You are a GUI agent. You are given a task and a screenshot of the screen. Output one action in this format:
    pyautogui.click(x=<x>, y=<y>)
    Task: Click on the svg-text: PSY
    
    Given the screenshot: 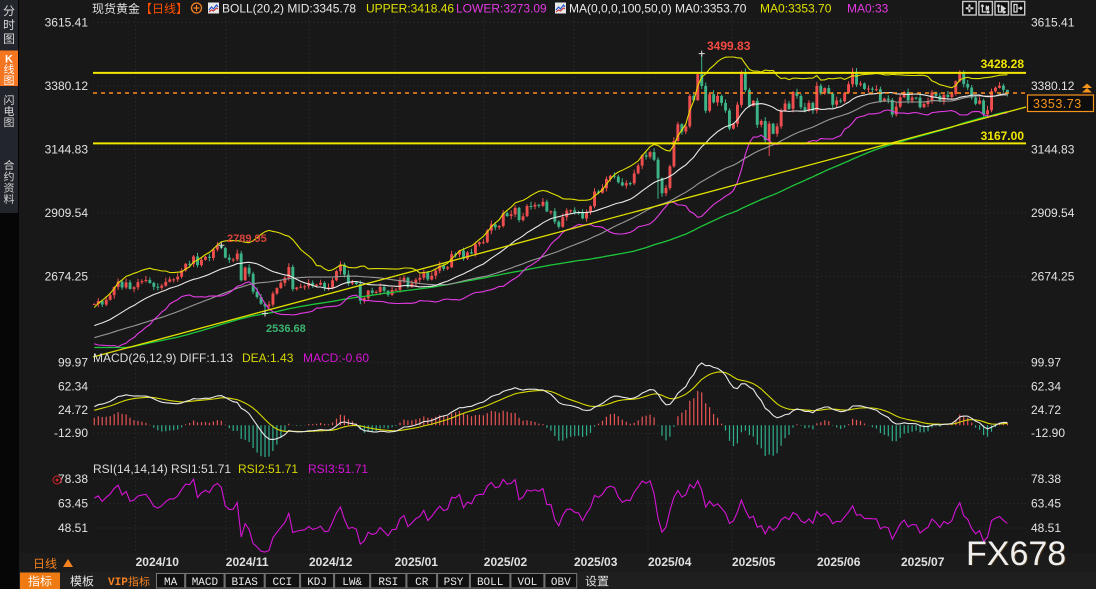 What is the action you would take?
    pyautogui.click(x=454, y=583)
    